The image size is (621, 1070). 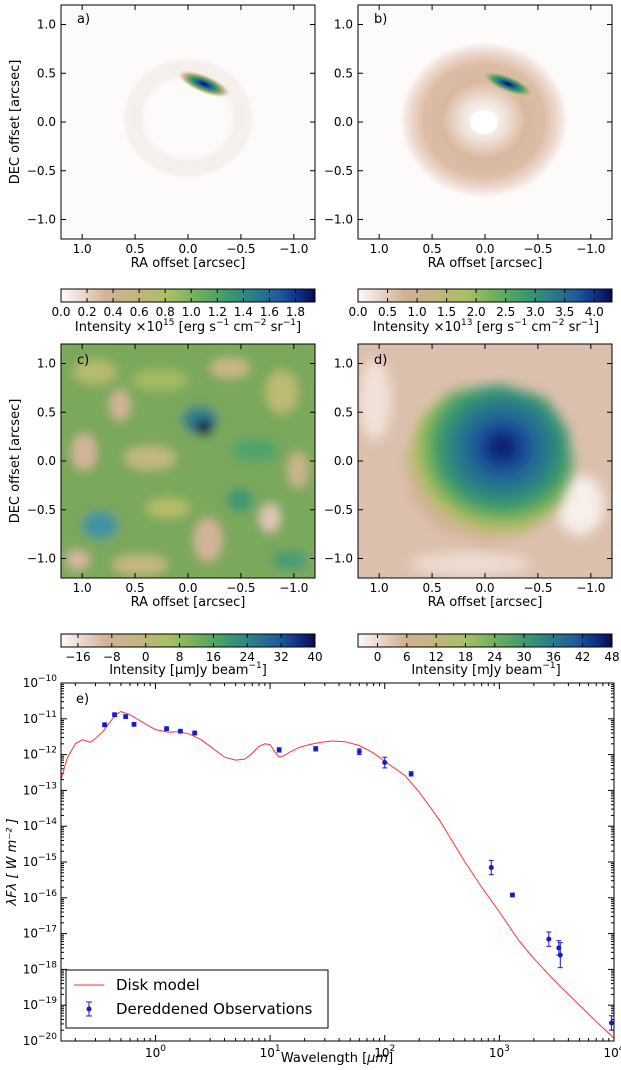 What do you see at coordinates (270, 1052) in the screenshot?
I see `x-tick-label: 10¹` at bounding box center [270, 1052].